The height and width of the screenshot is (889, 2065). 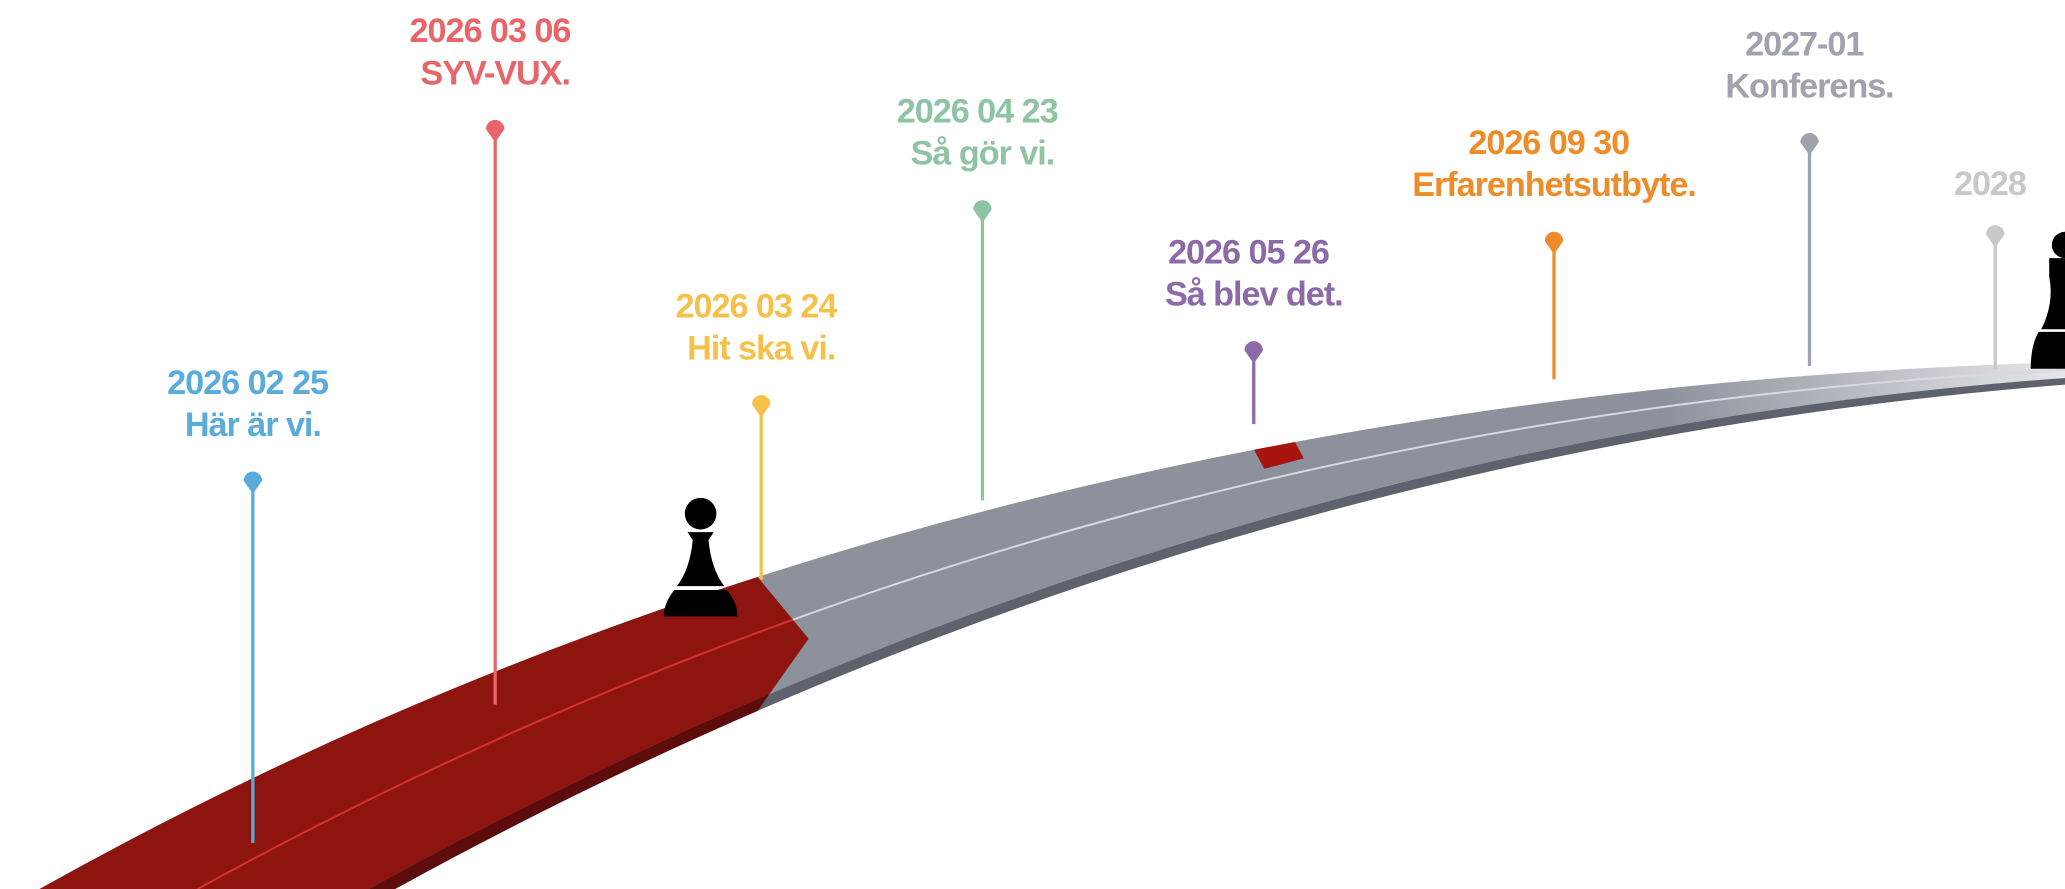 I want to click on milestone-label: SYV-VUX., so click(x=494, y=73).